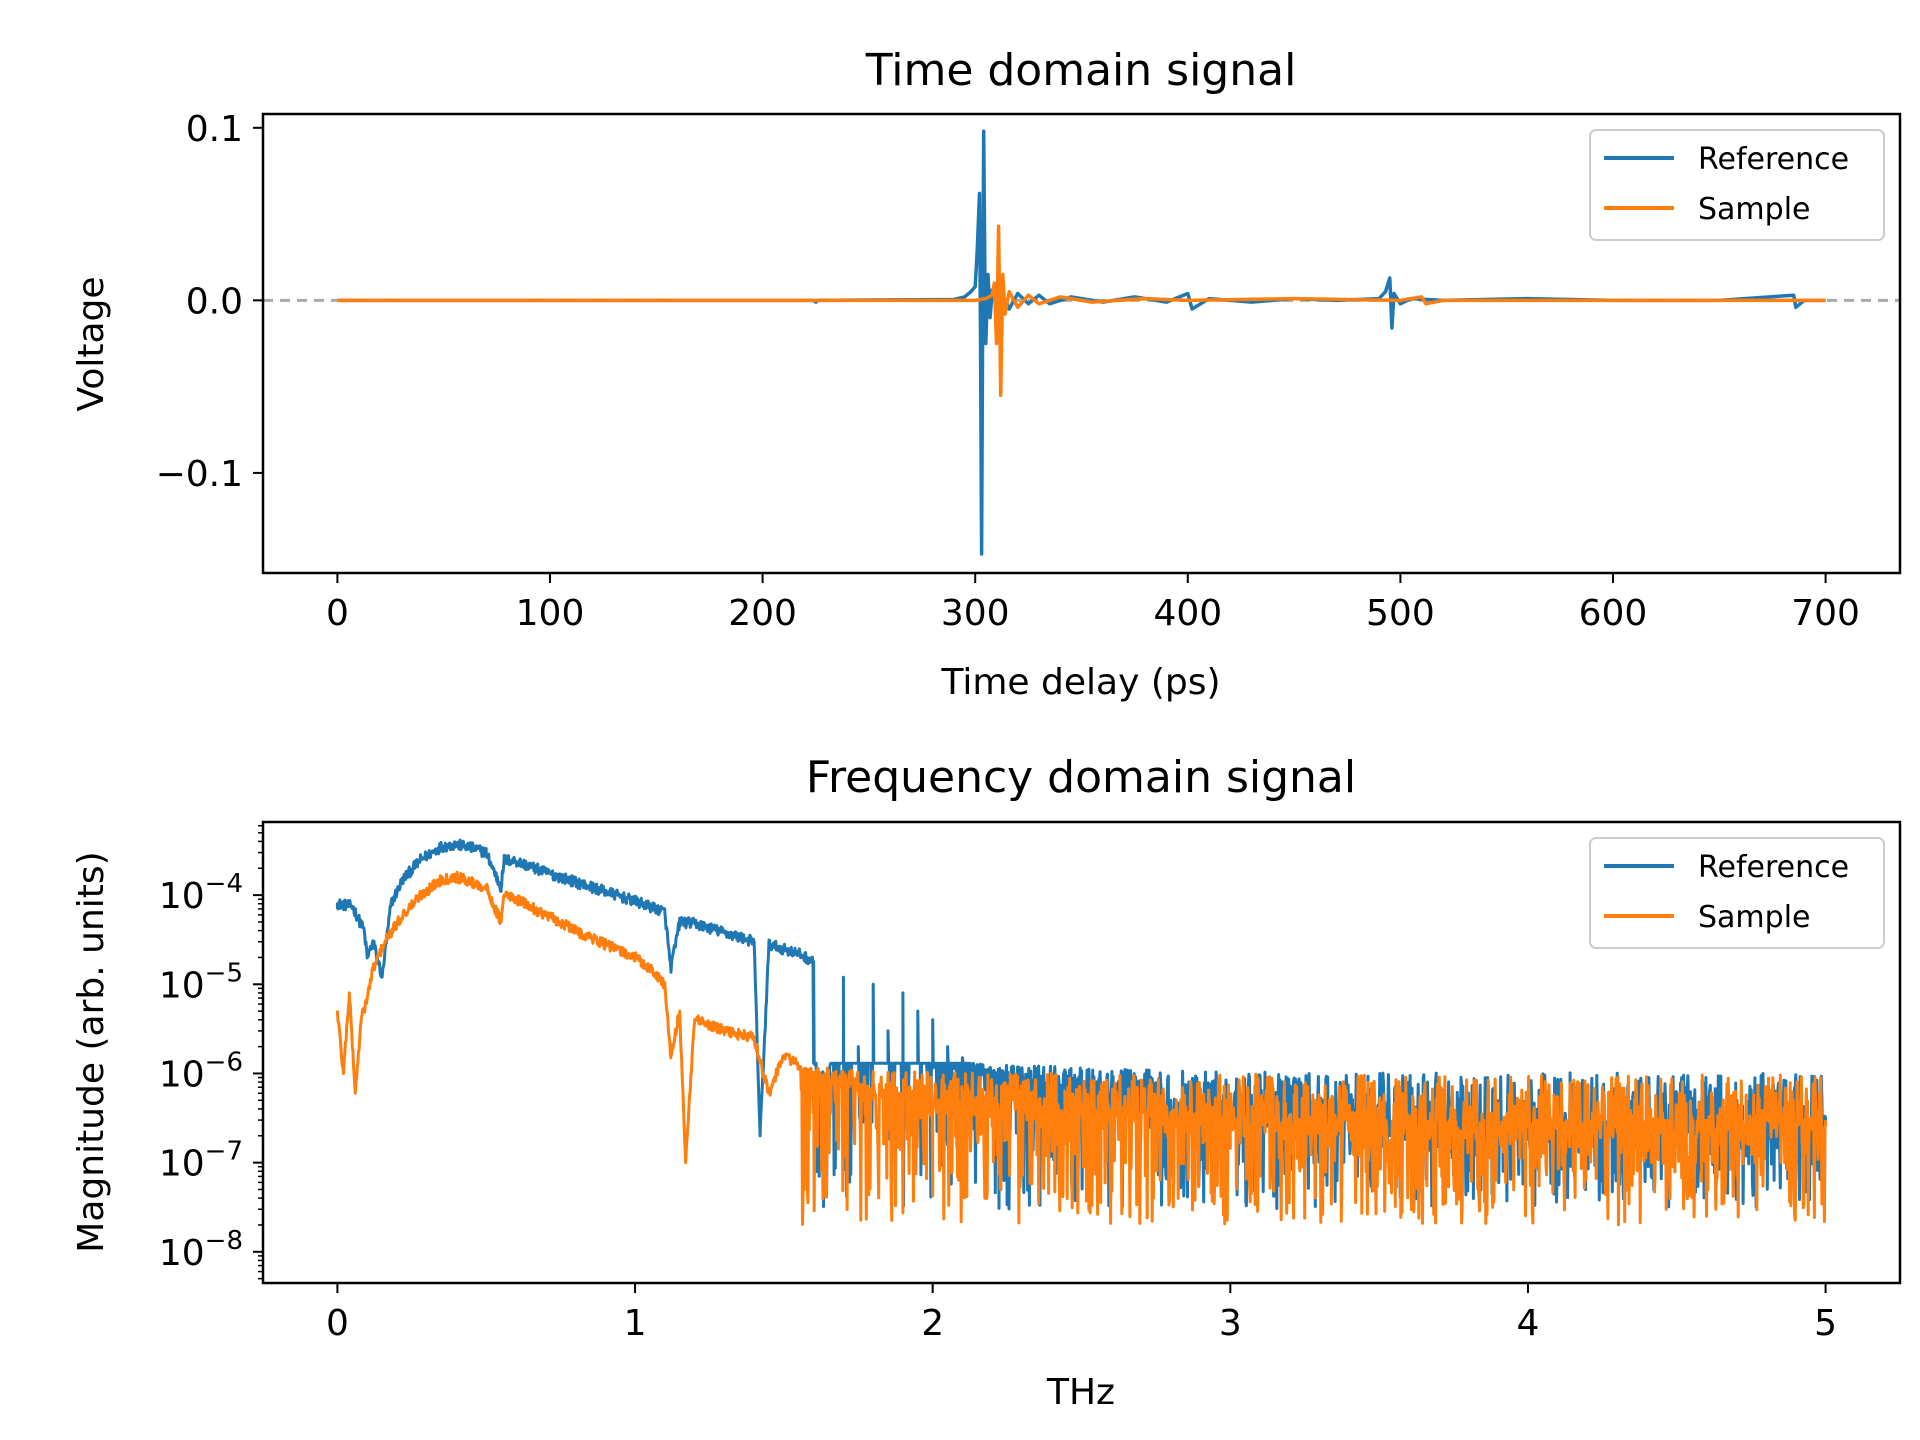  I want to click on x-tick-label: 2, so click(932, 1323).